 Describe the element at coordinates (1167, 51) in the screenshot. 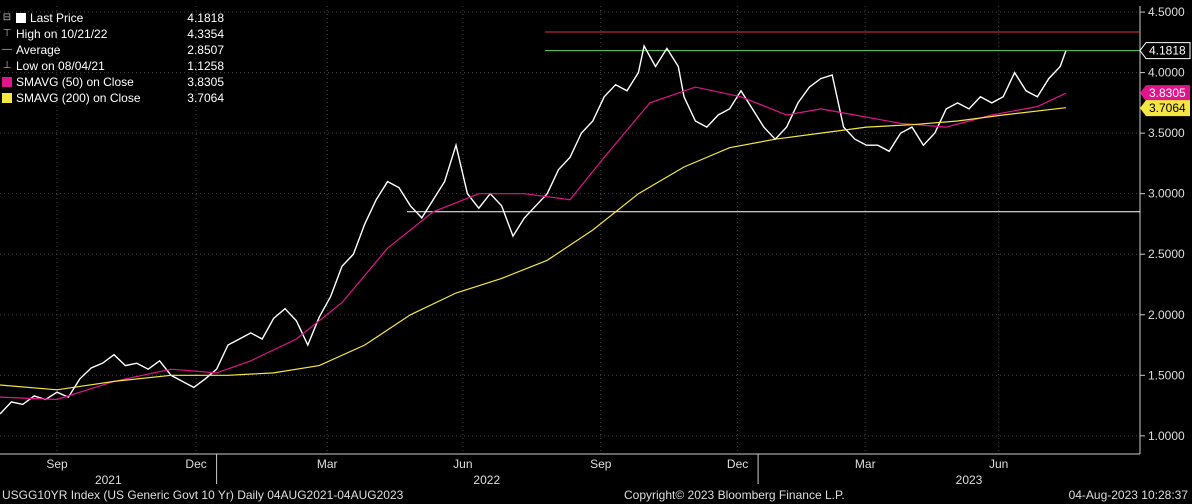

I see `price-tag-label: 4.1818` at that location.